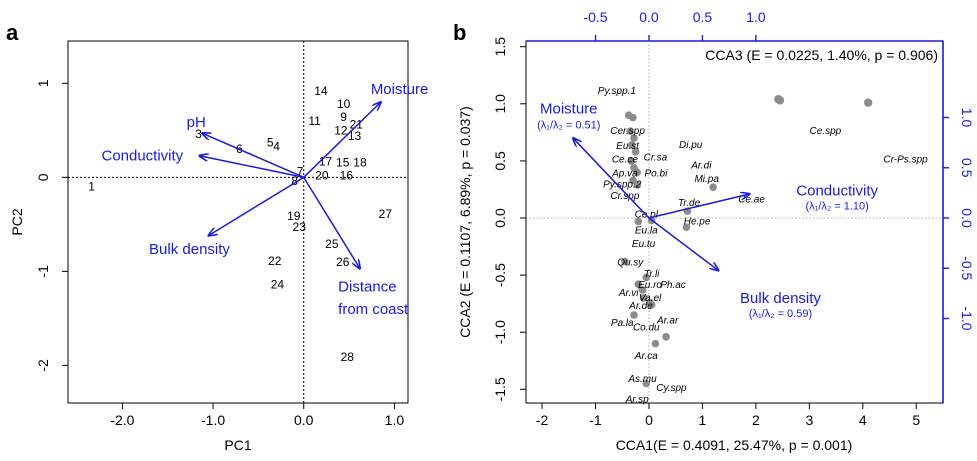 Image resolution: width=977 pixels, height=461 pixels. I want to click on sample-label: 17, so click(326, 161).